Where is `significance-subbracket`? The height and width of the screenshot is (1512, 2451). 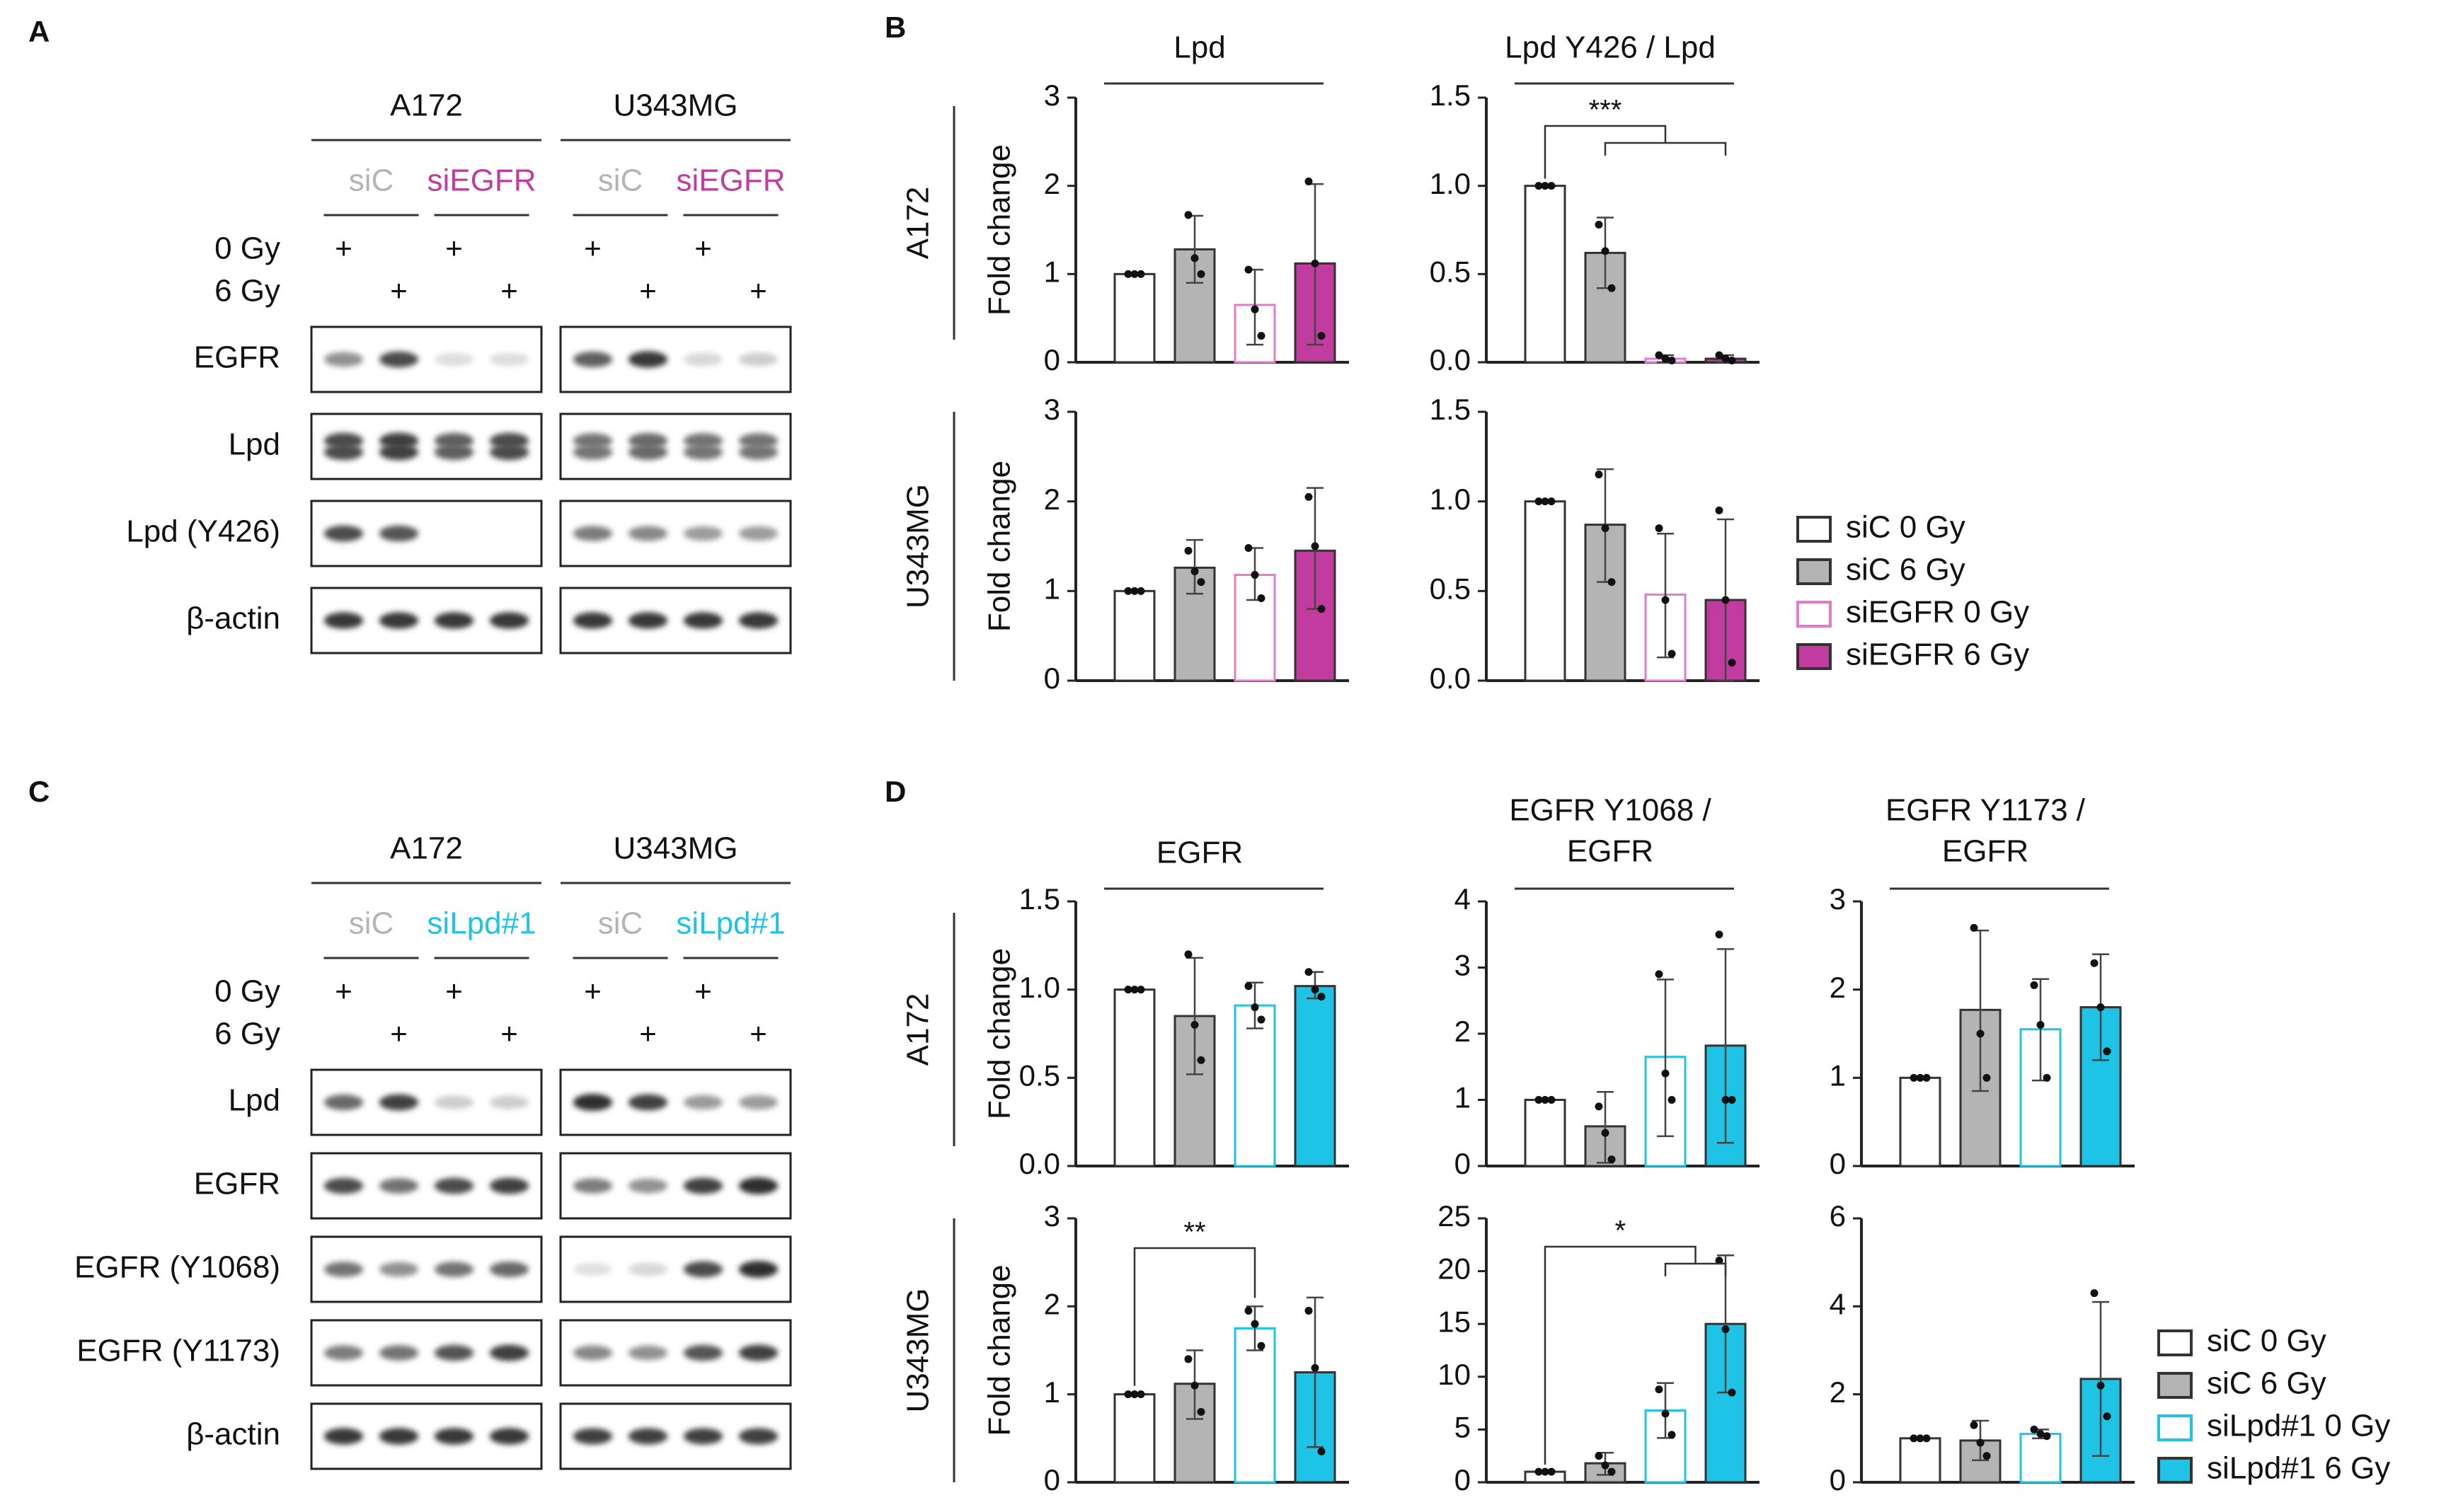
significance-subbracket is located at coordinates (1695, 1269).